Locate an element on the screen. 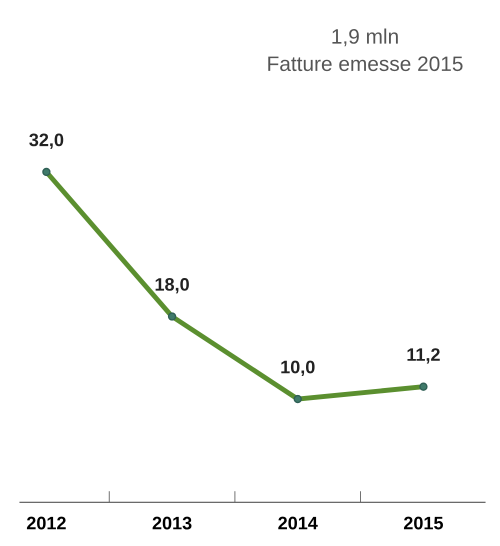  x-tick-label: 2013 is located at coordinates (172, 523).